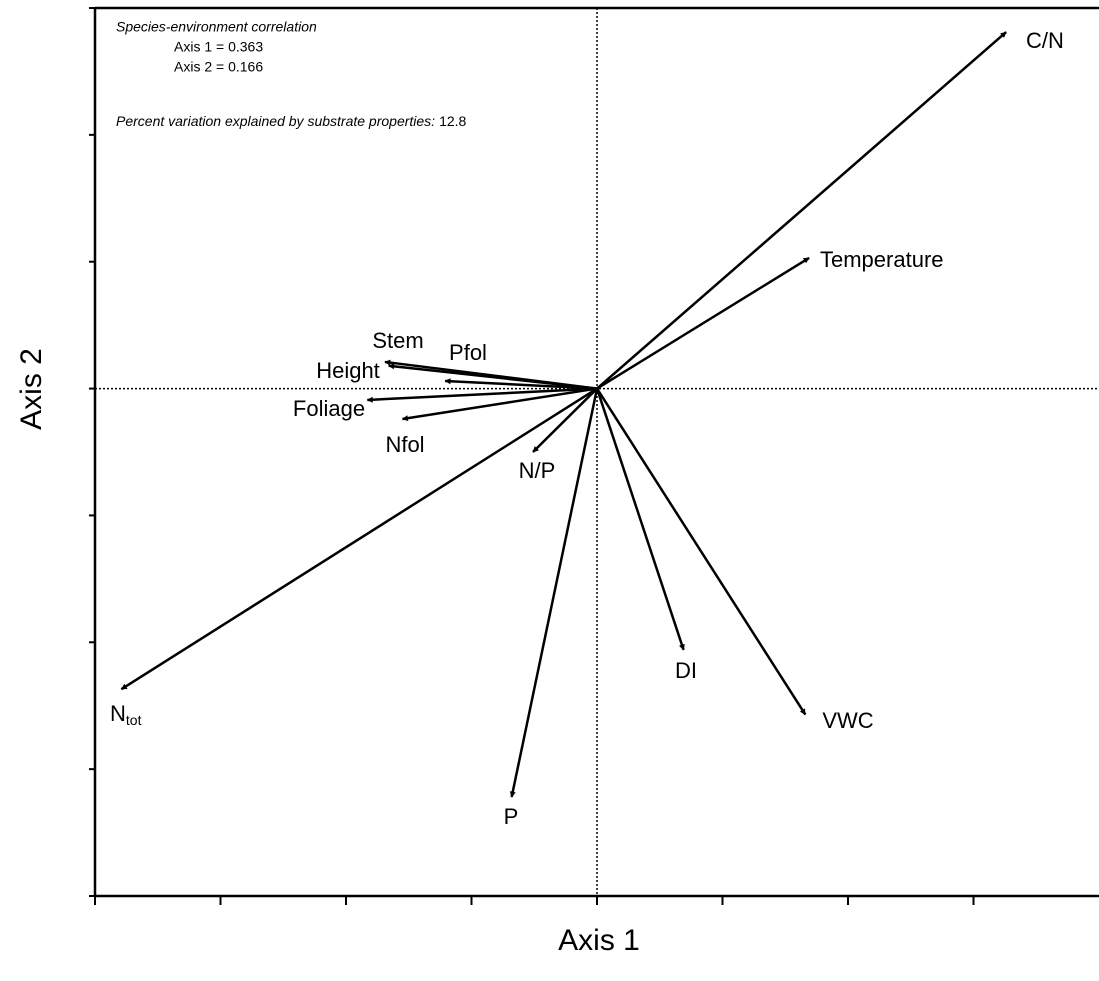  Describe the element at coordinates (218, 67) in the screenshot. I see `annotation: Axis 2 = 0.166` at that location.